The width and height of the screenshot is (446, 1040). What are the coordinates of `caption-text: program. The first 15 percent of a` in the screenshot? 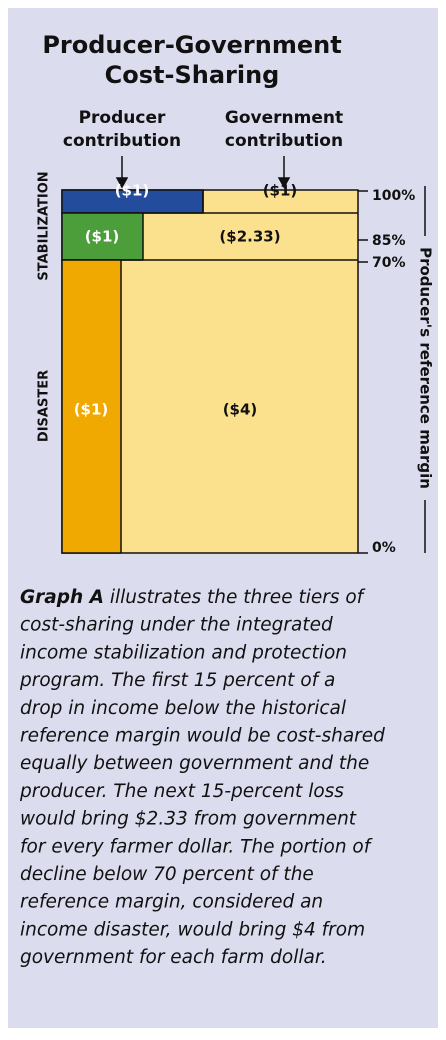 It's located at (177, 680).